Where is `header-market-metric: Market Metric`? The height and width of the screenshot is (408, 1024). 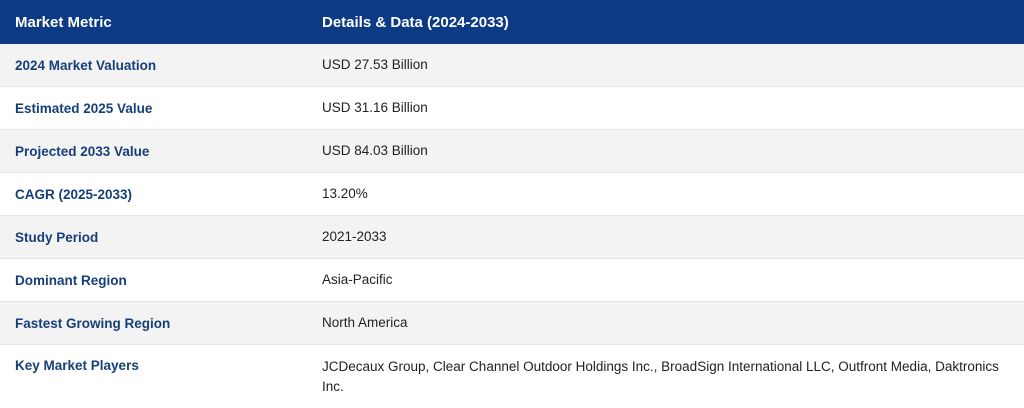 header-market-metric: Market Metric is located at coordinates (153, 22).